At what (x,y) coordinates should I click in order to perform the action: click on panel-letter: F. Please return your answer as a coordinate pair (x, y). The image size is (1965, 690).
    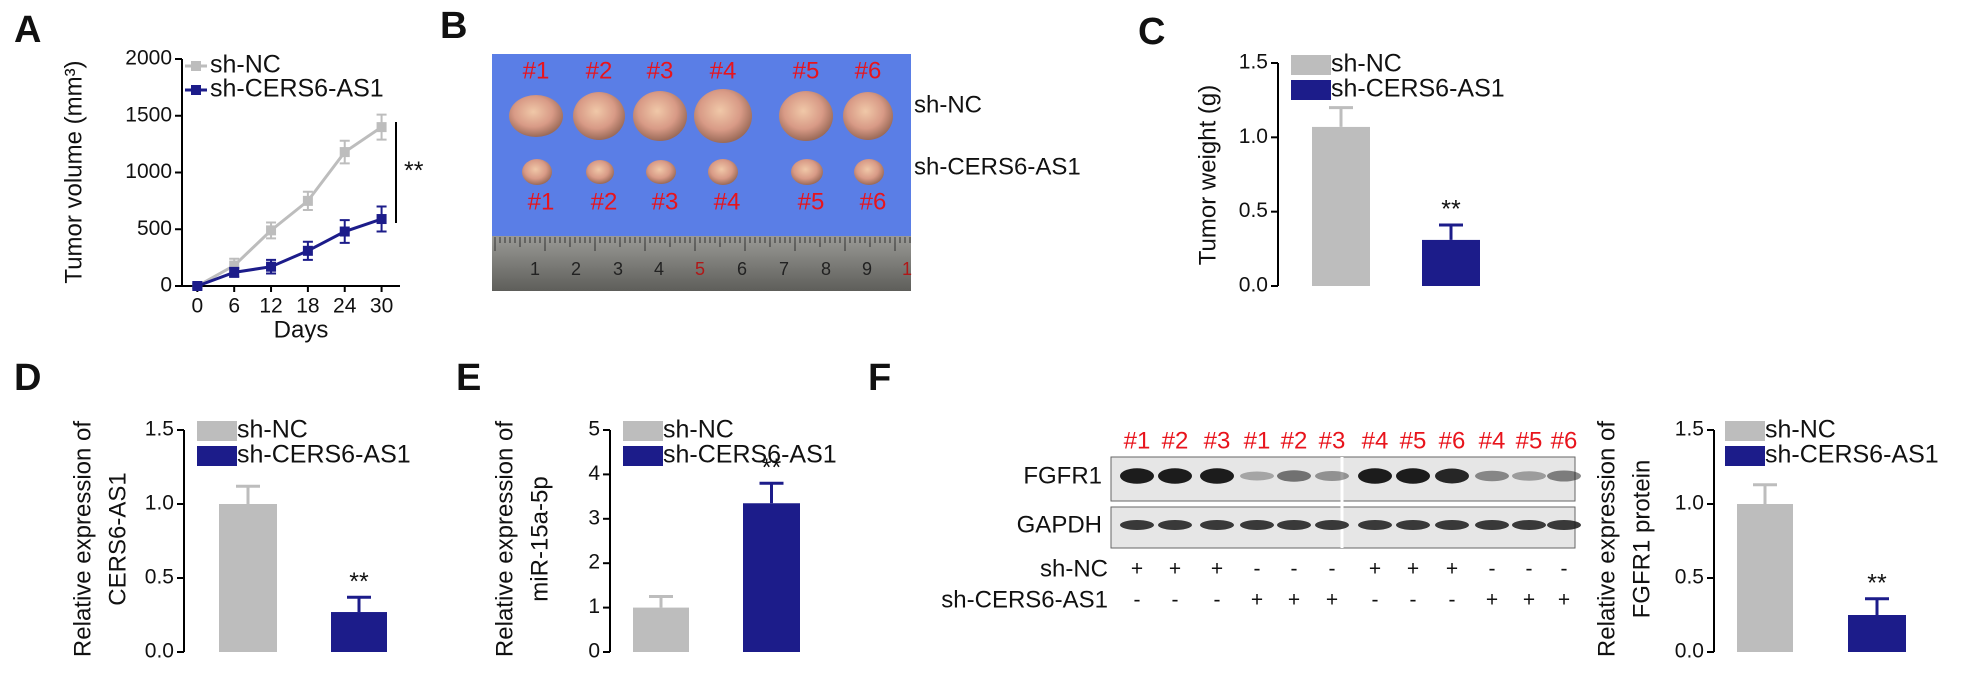
    Looking at the image, I should click on (879, 378).